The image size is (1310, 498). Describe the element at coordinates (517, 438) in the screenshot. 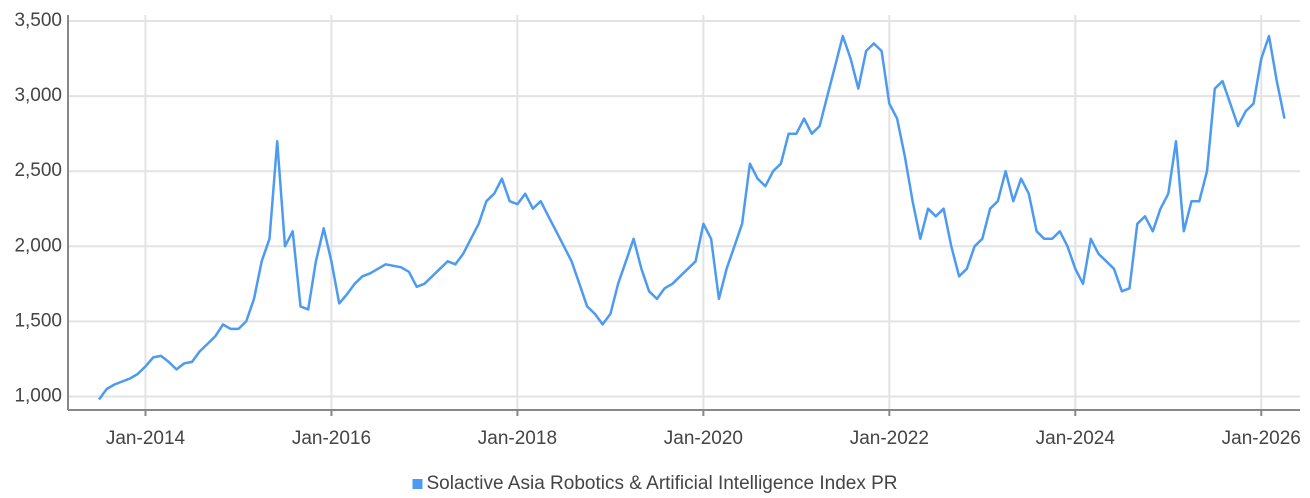

I see `x-tick-label: Jan-2018` at that location.